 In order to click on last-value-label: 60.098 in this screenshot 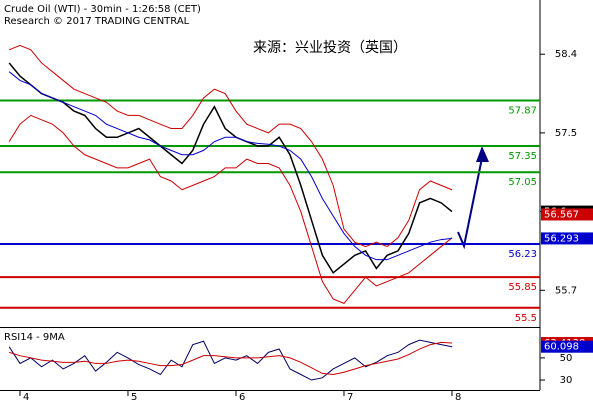, I will do `click(561, 347)`.